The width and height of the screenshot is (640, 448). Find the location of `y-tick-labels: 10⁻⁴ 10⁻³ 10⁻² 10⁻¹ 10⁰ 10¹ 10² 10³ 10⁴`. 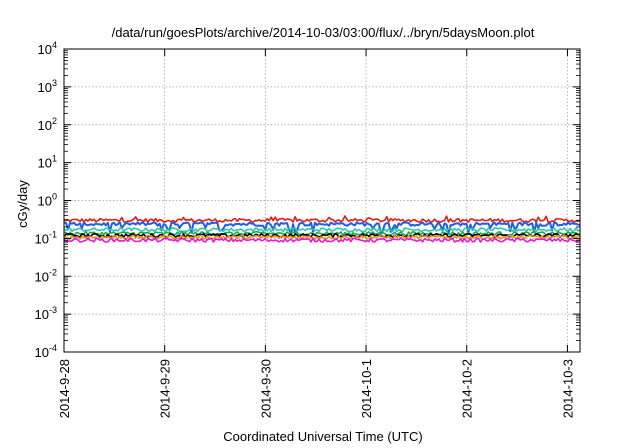

y-tick-labels: 10⁻⁴ 10⁻³ 10⁻² 10⁻¹ 10⁰ 10¹ 10² 10³ 10⁴ is located at coordinates (46, 200).